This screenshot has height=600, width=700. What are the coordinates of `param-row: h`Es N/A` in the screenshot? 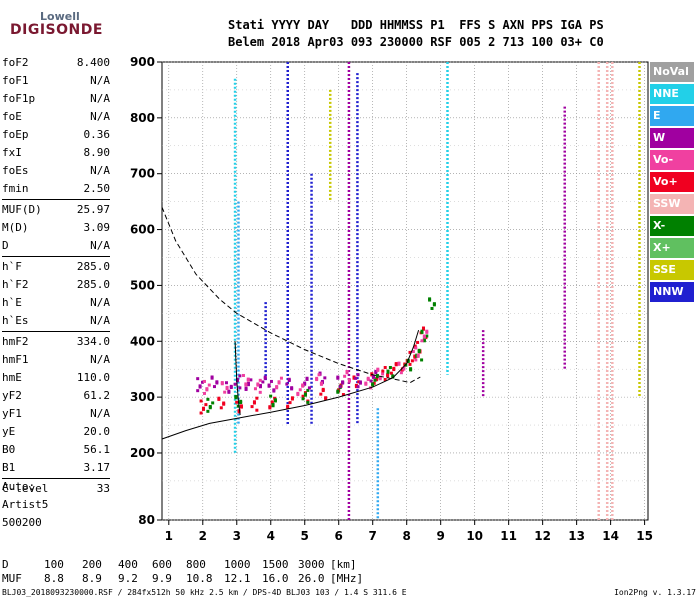 It's located at (56, 321).